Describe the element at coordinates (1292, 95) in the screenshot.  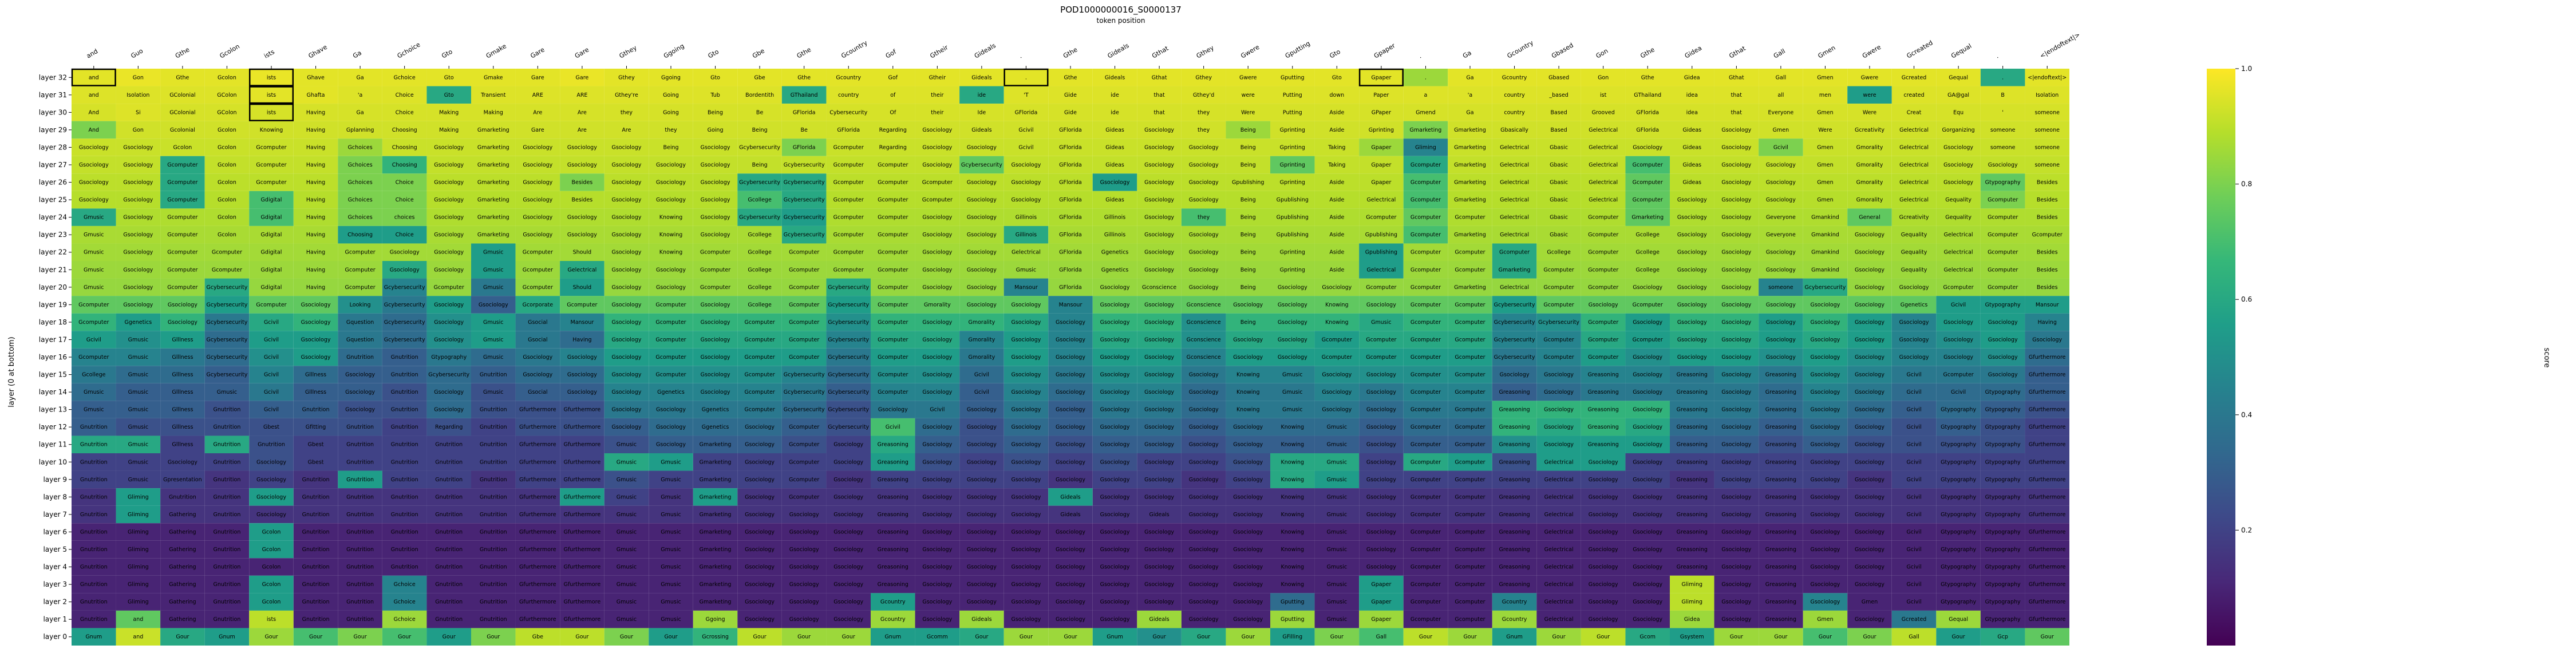
I see `cell-label: Putting` at that location.